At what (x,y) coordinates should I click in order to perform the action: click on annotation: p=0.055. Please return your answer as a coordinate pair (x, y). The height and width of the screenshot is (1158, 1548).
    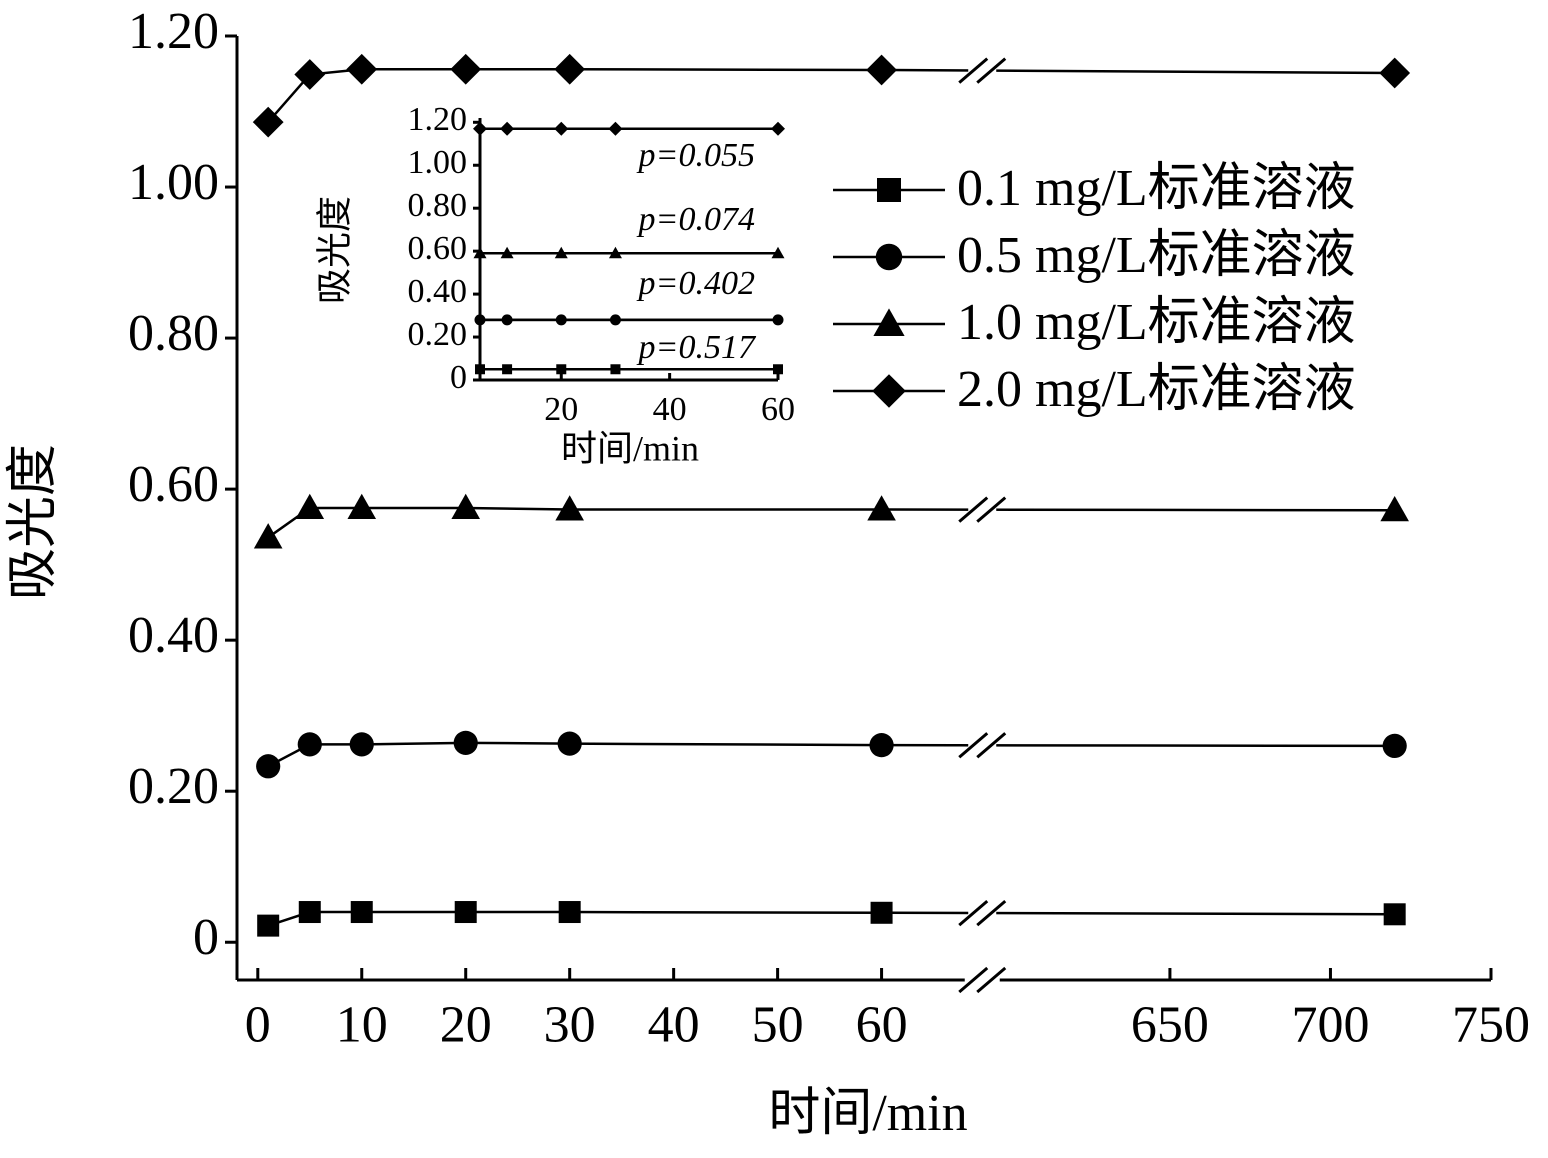
    Looking at the image, I should click on (696, 155).